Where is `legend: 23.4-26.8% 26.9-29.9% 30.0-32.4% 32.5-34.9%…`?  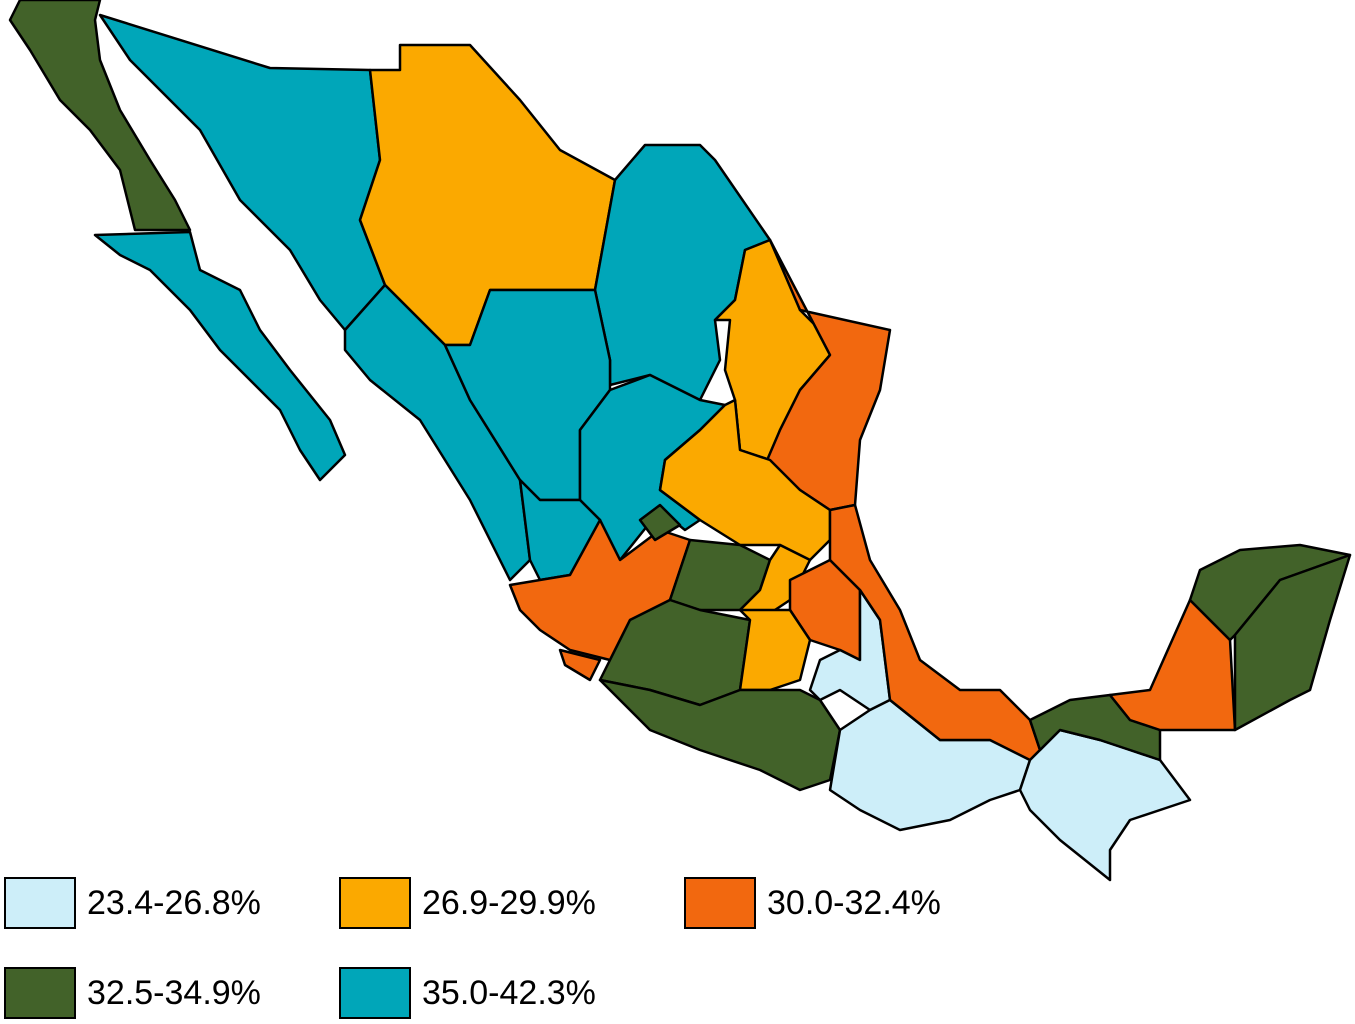 legend: 23.4-26.8% 26.9-29.9% 30.0-32.4% 32.5-34.9%… is located at coordinates (472, 948).